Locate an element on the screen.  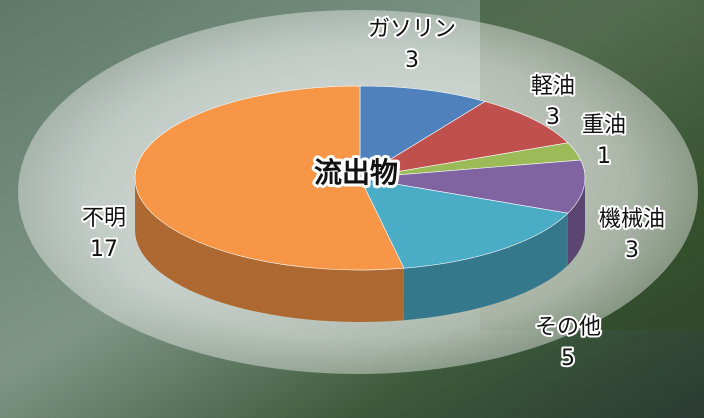
slice-label: 軽油 is located at coordinates (553, 86).